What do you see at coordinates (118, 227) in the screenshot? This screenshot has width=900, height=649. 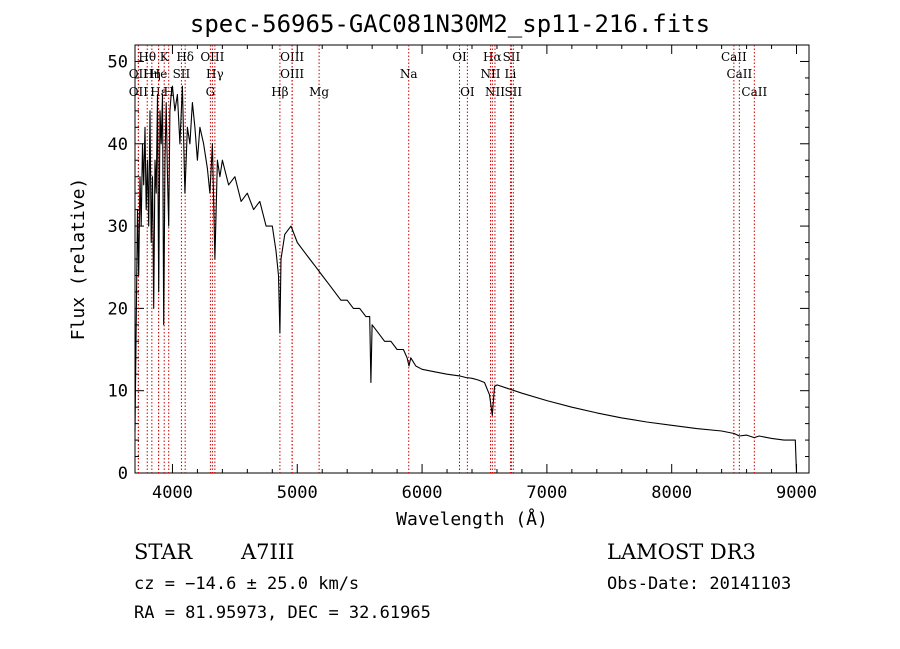 I see `y-tick-label: 30` at bounding box center [118, 227].